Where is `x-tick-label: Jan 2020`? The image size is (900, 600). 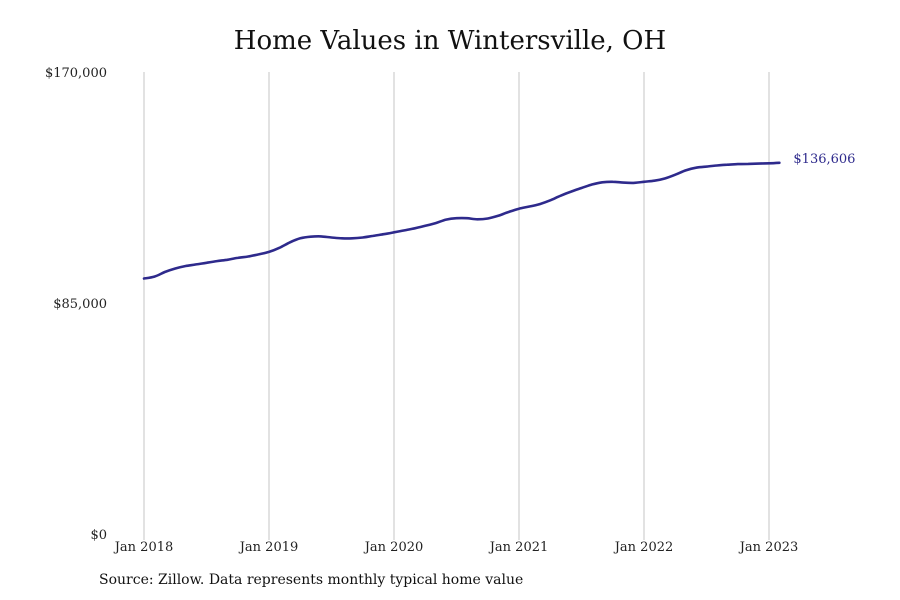 x-tick-label: Jan 2020 is located at coordinates (393, 547).